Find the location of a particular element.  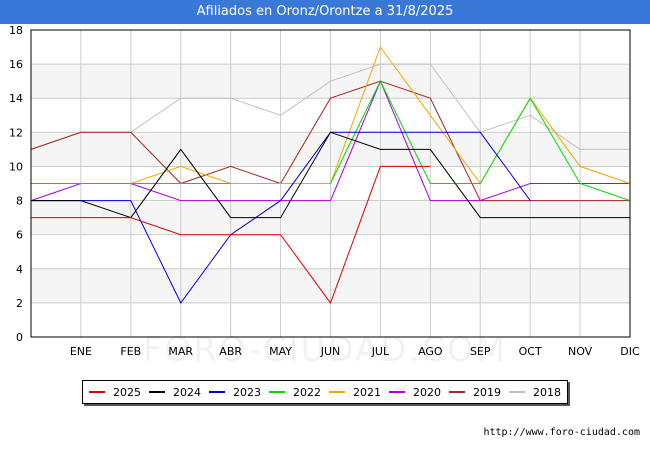

y-tick-label: 14 is located at coordinates (16, 98).